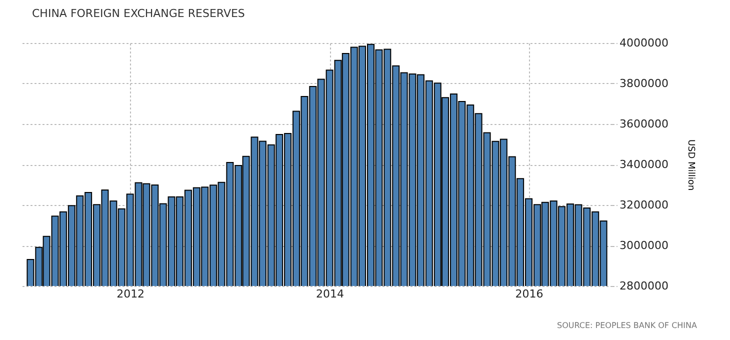 The image size is (730, 340). Describe the element at coordinates (644, 286) in the screenshot. I see `y-tick-label: 2800000` at that location.